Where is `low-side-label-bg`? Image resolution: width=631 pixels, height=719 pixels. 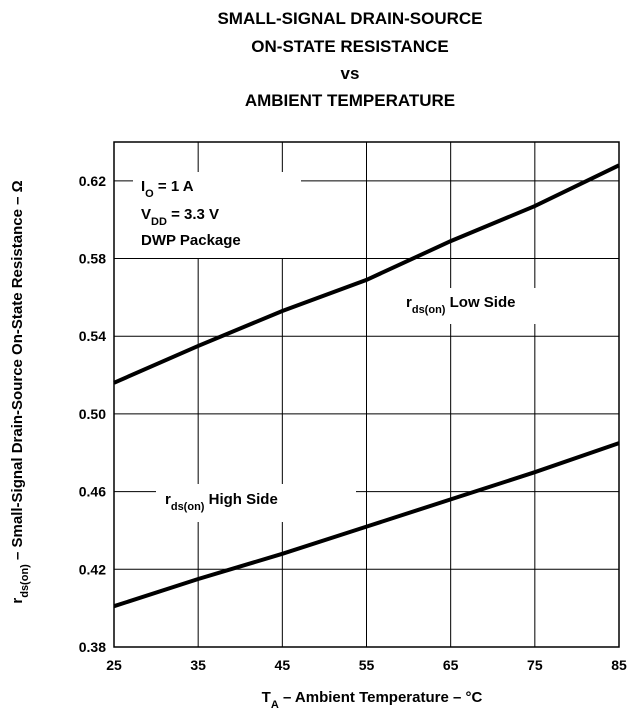 low-side-label-bg is located at coordinates (487, 306).